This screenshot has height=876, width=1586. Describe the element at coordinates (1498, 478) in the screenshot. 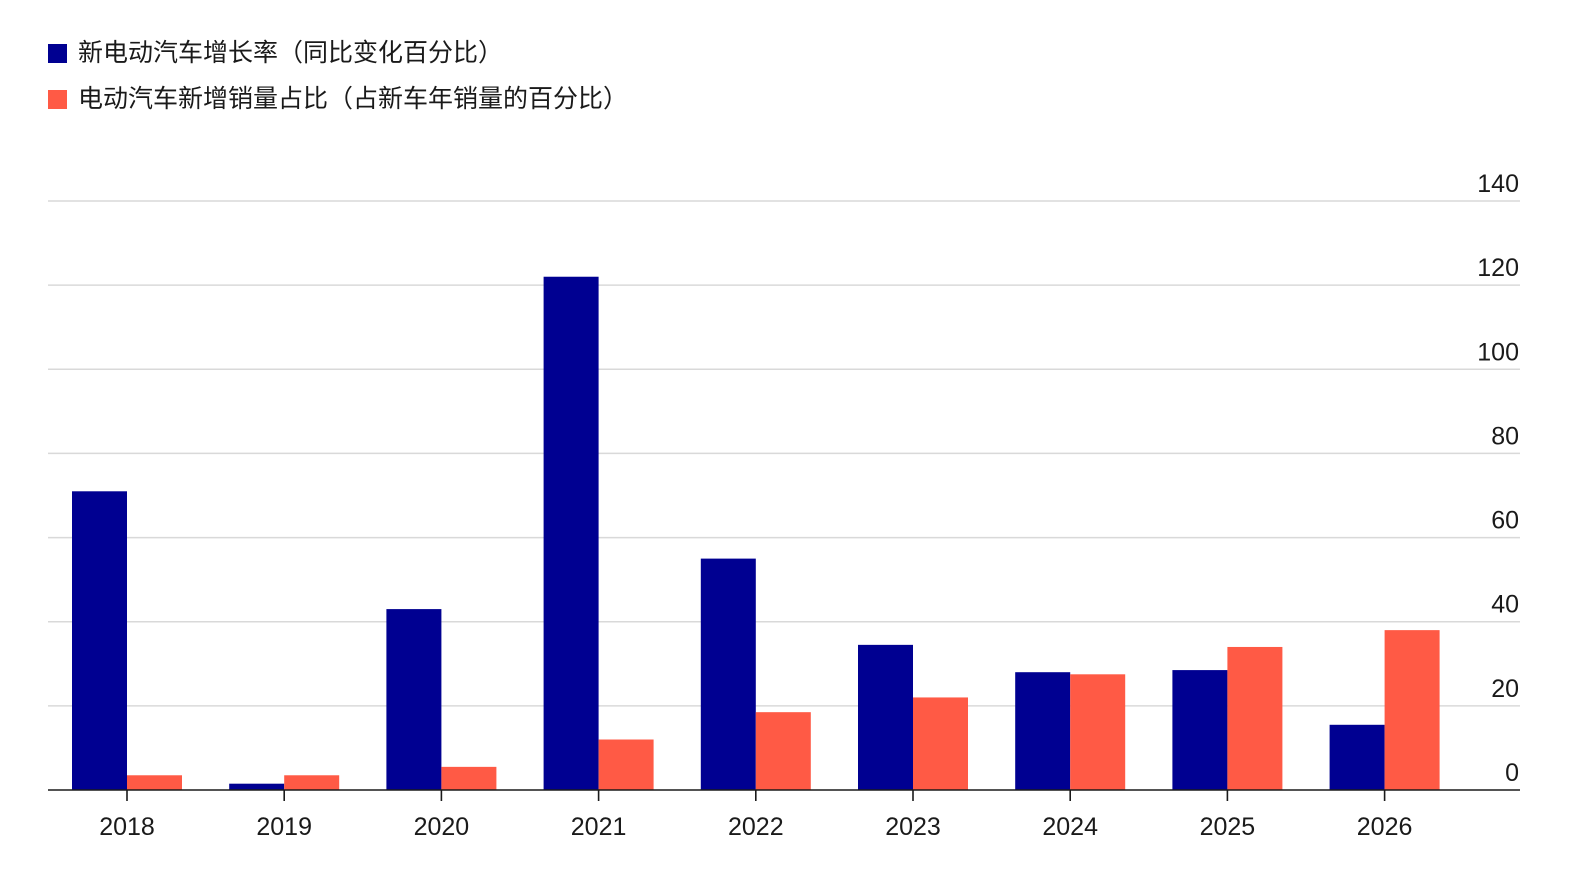

I see `y-axis-ticks: 0 20 40 60 80 100 120 140` at that location.